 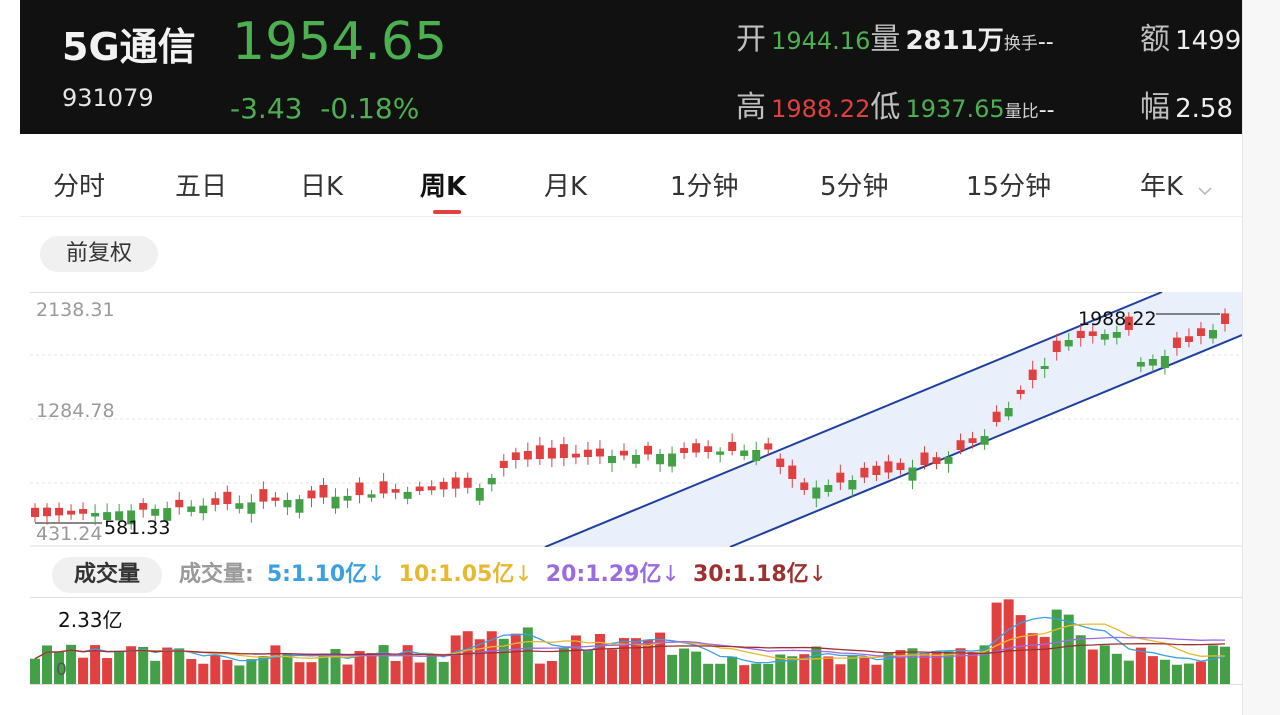 I want to click on amp-row: 幅 2.58, so click(x=1186, y=104).